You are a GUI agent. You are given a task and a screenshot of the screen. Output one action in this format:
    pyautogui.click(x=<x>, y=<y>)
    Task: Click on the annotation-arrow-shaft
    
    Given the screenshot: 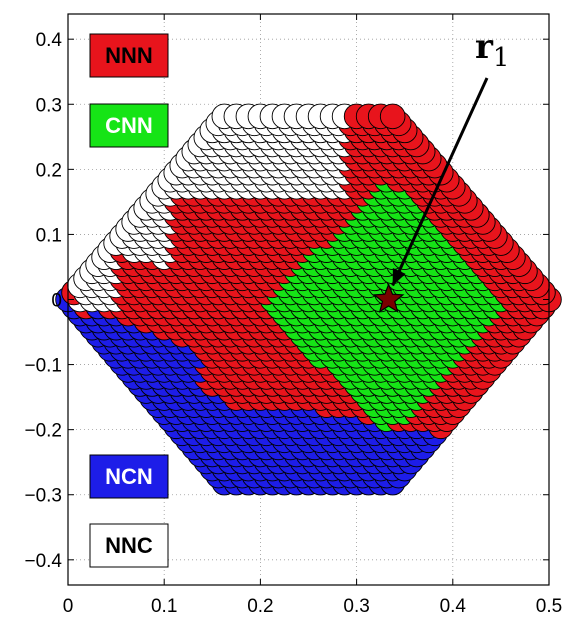 What is the action you would take?
    pyautogui.click(x=440, y=182)
    